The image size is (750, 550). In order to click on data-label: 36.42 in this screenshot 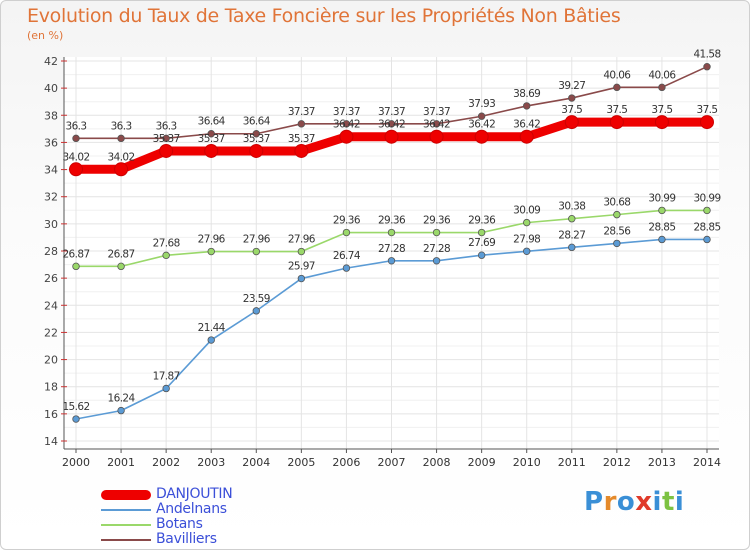, I will do `click(481, 125)`.